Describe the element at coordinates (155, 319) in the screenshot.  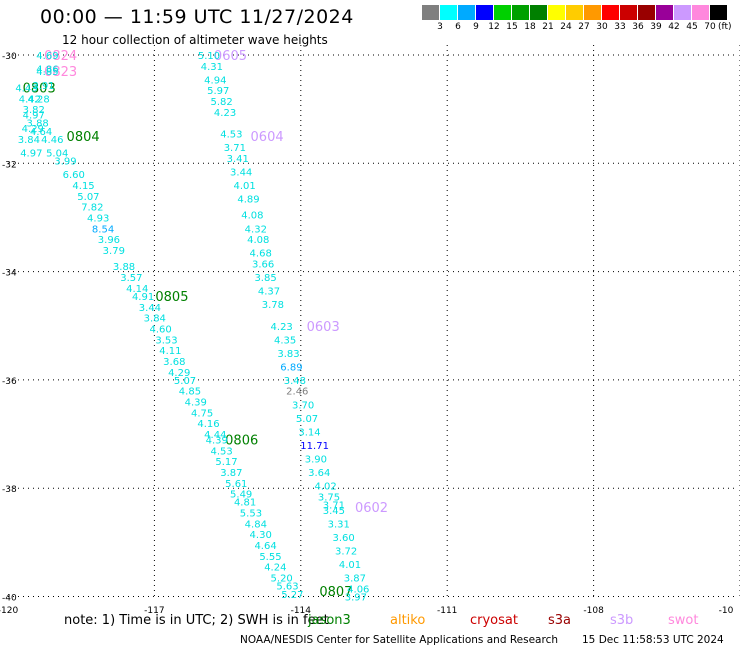
I see `wave-height-value: 3.84` at that location.